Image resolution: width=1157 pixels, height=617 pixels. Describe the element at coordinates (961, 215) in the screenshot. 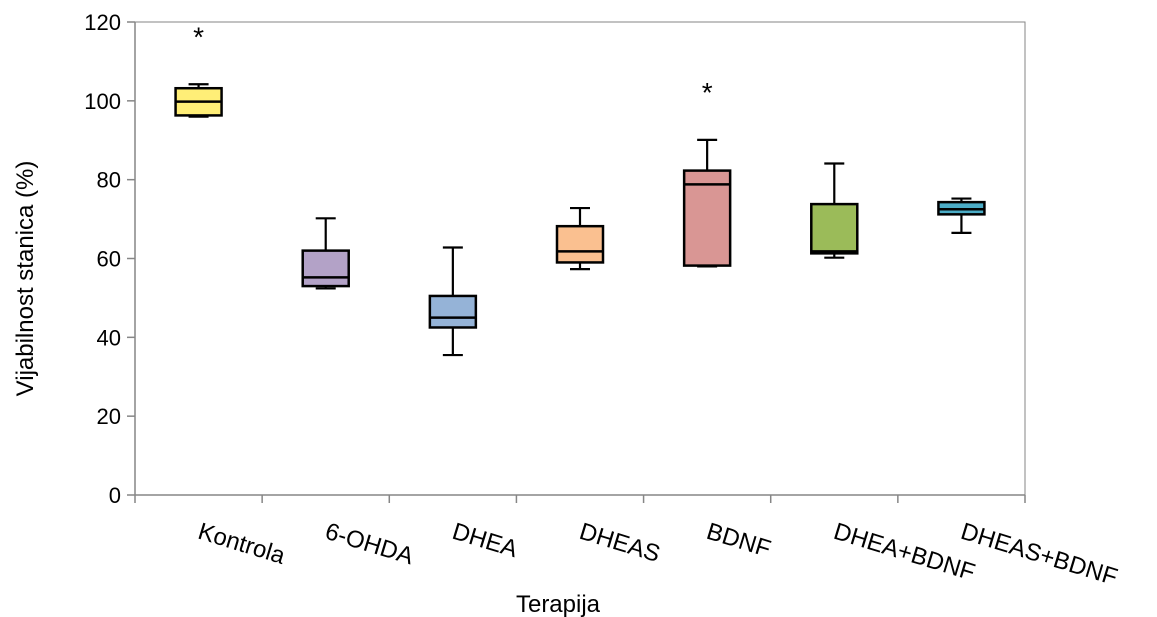

I see `box-dheas-bdnf` at that location.